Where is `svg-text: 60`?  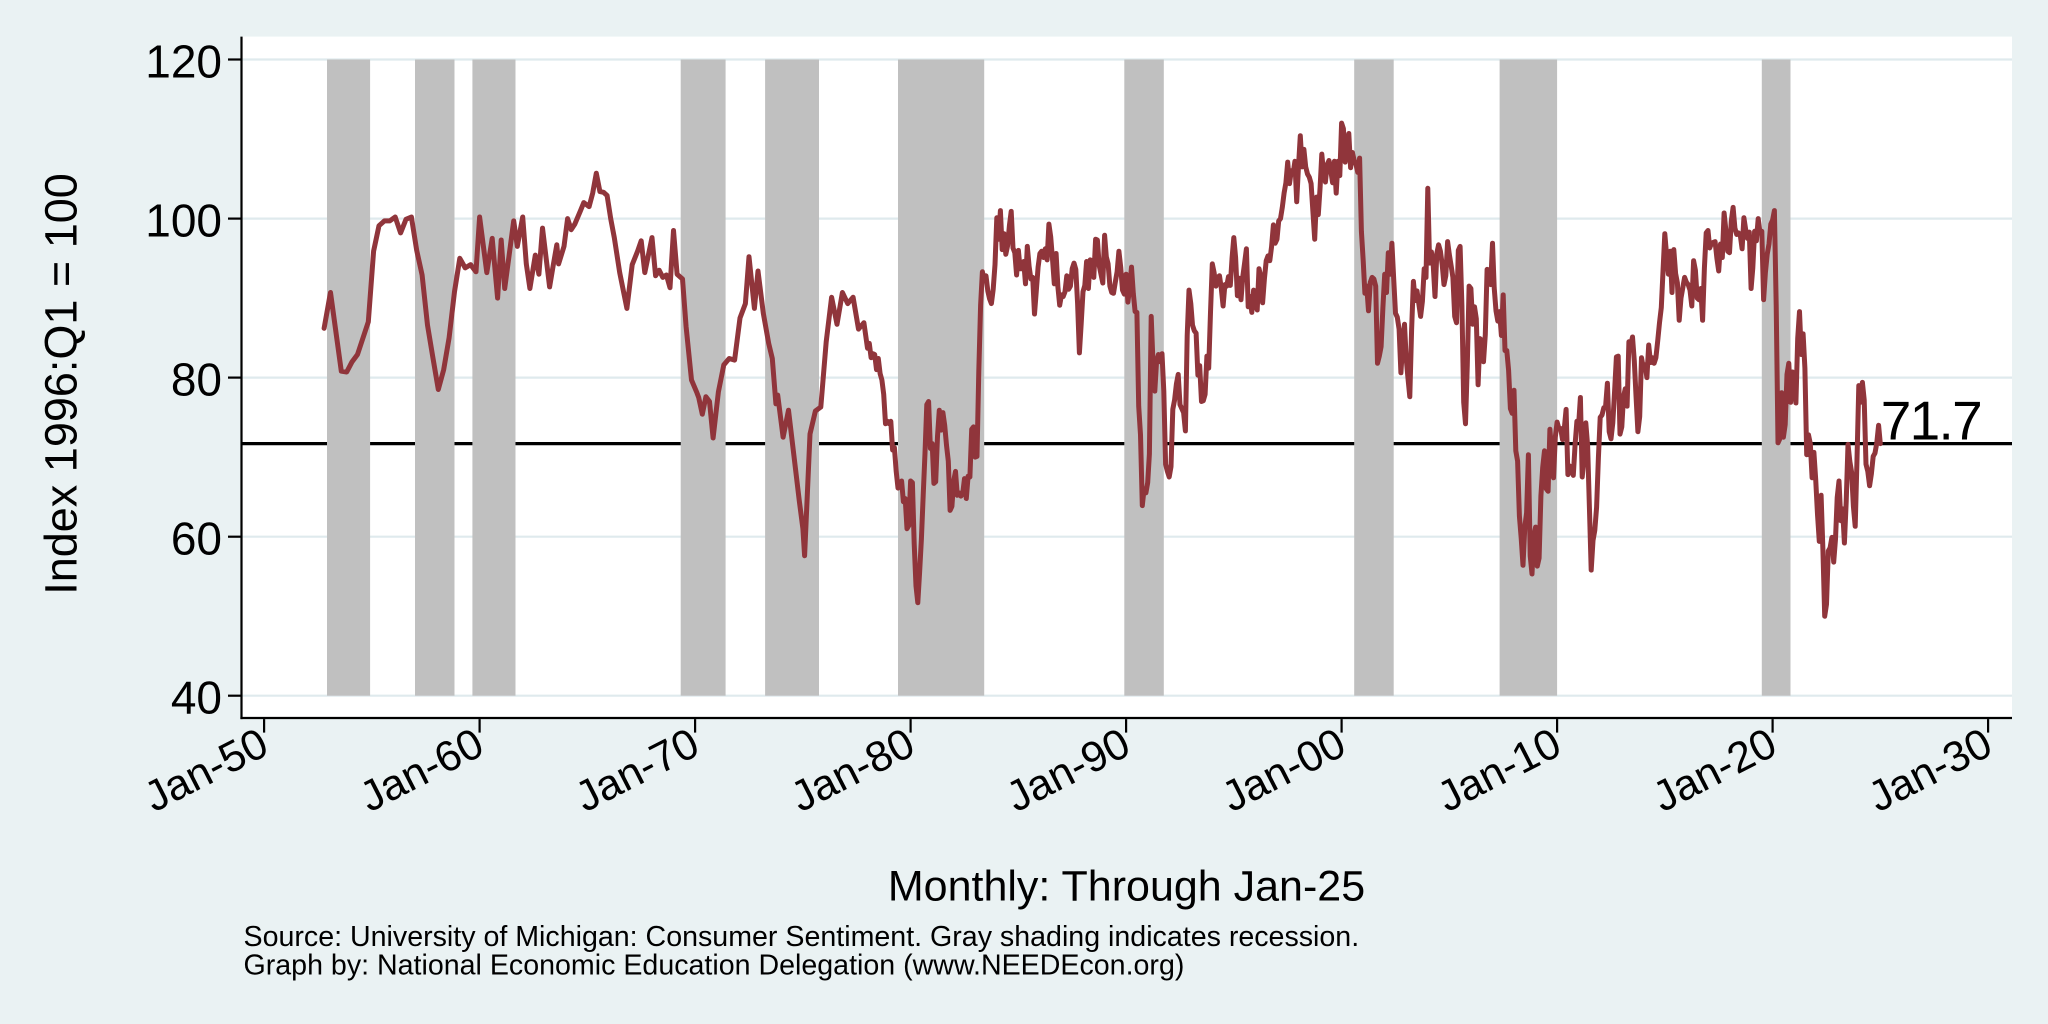
svg-text: 60 is located at coordinates (196, 539).